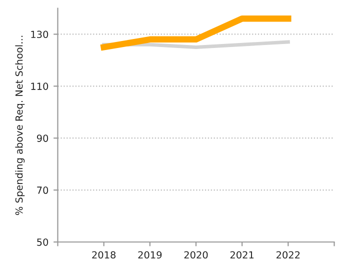 The width and height of the screenshot is (350, 275). What do you see at coordinates (150, 255) in the screenshot?
I see `x-tick-label: 2019` at bounding box center [150, 255].